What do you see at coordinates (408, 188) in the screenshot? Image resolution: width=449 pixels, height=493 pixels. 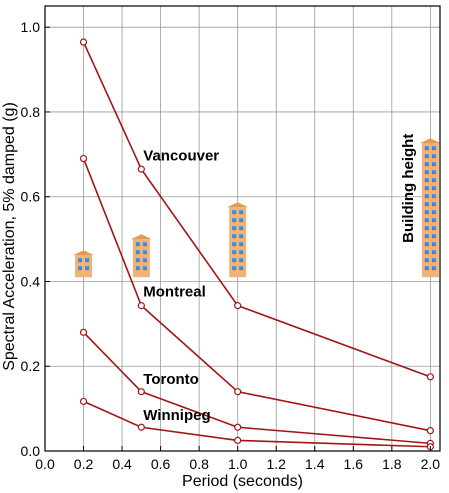 I see `building-height-label: Building height` at bounding box center [408, 188].